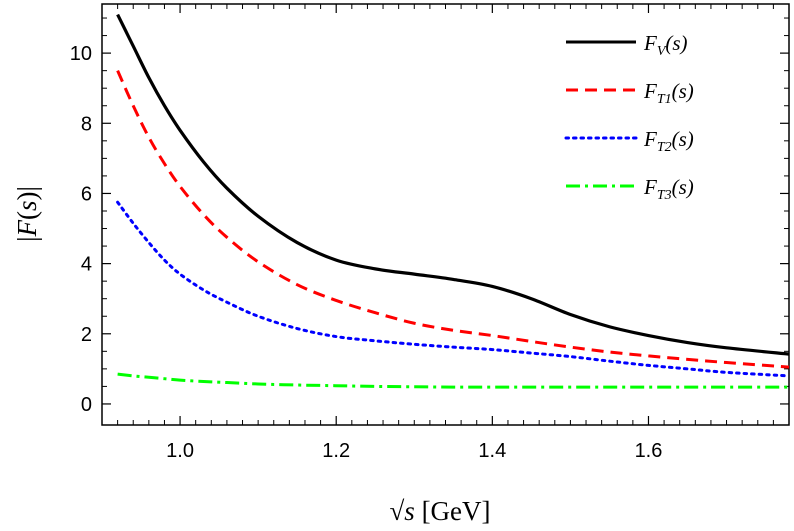 This screenshot has width=794, height=531. I want to click on y-axis-title-open: (, so click(27, 215).